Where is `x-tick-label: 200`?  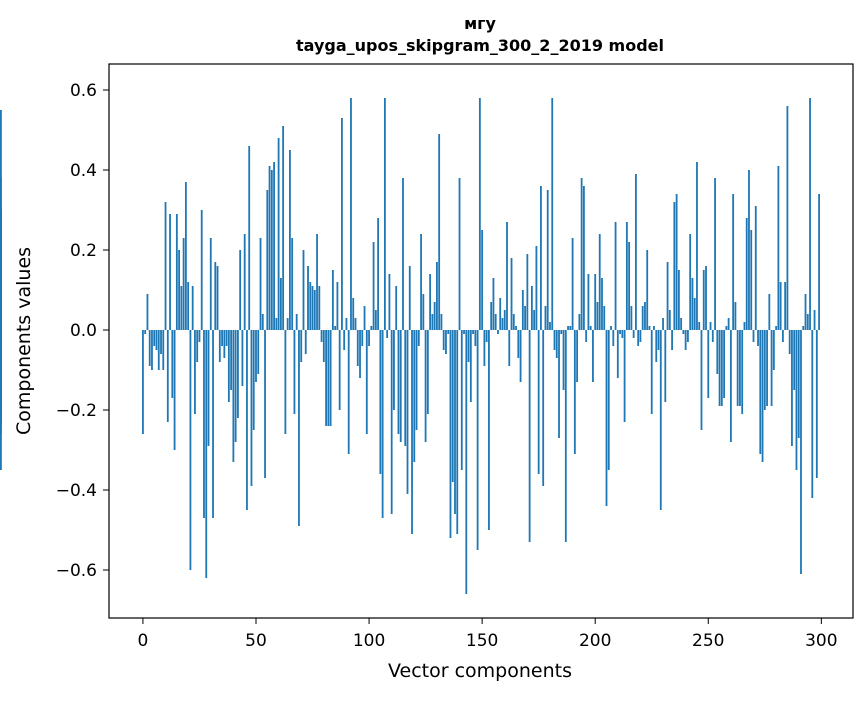
x-tick-label: 200 is located at coordinates (595, 641).